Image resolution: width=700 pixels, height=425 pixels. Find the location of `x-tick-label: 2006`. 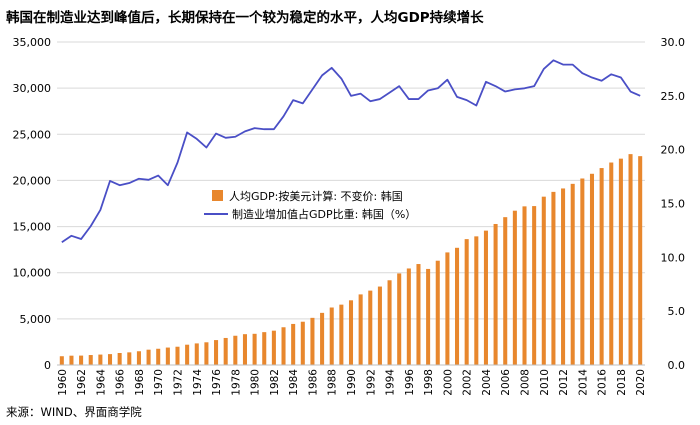

x-tick-label: 2006 is located at coordinates (506, 382).